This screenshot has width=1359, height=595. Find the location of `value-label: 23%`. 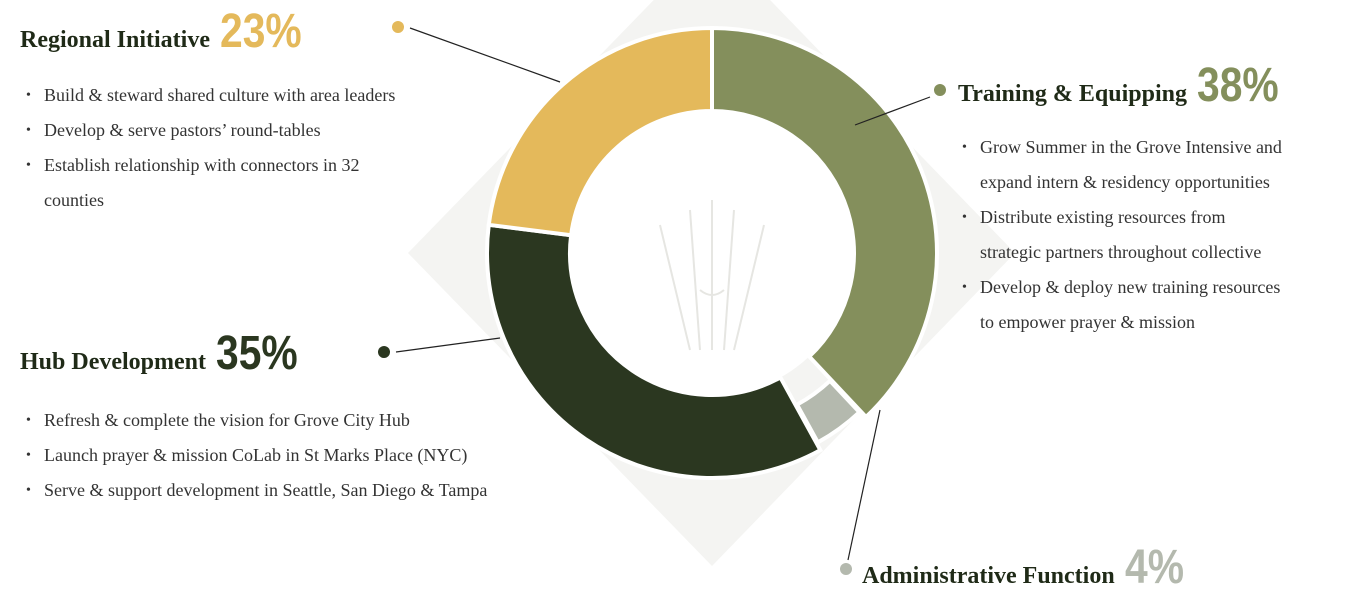

value-label: 23% is located at coordinates (261, 31).